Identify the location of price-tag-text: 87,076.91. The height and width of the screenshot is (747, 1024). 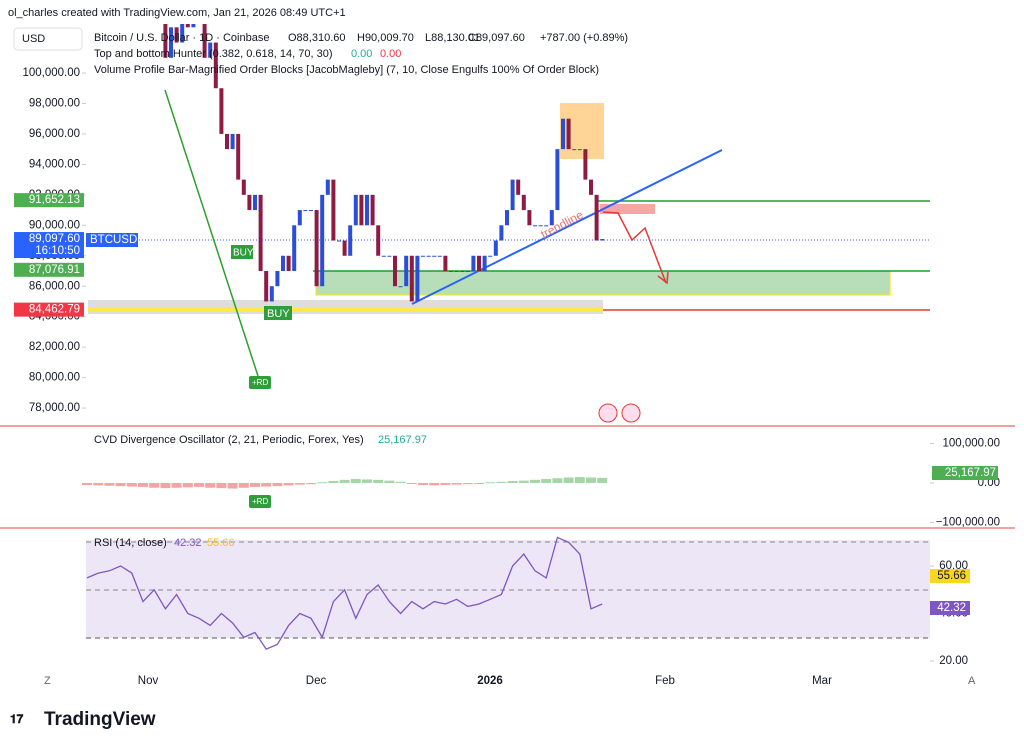
(54, 270).